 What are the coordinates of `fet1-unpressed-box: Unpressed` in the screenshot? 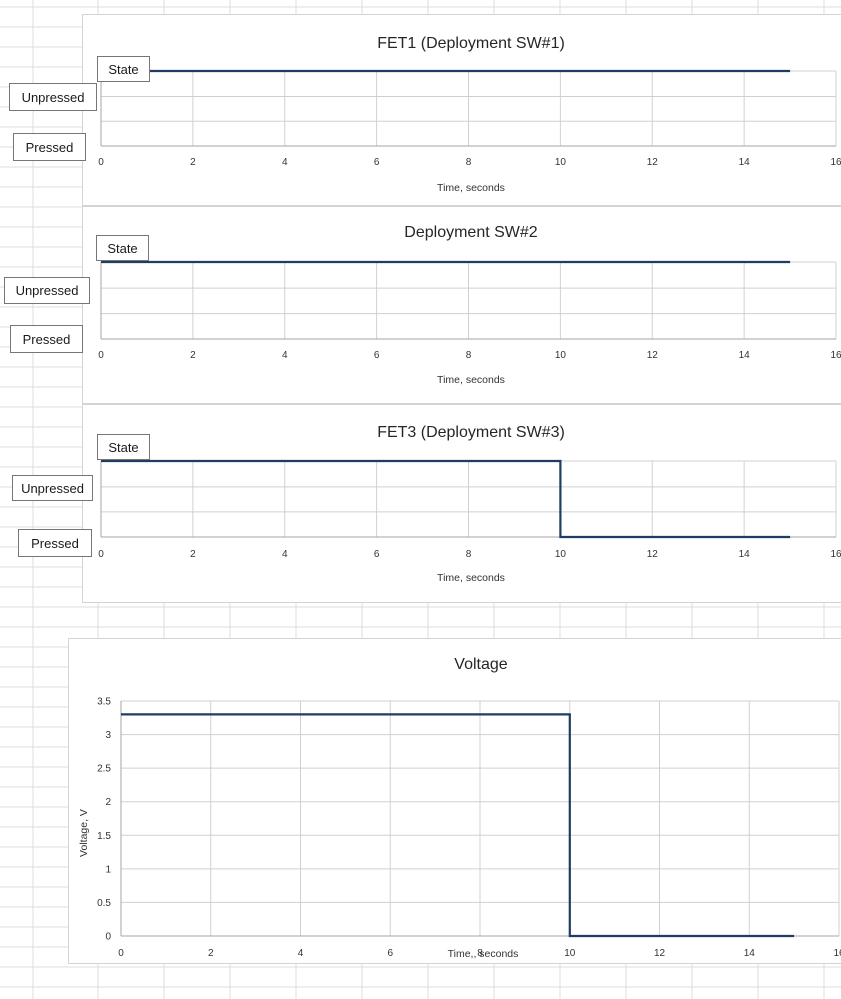 It's located at (53, 97).